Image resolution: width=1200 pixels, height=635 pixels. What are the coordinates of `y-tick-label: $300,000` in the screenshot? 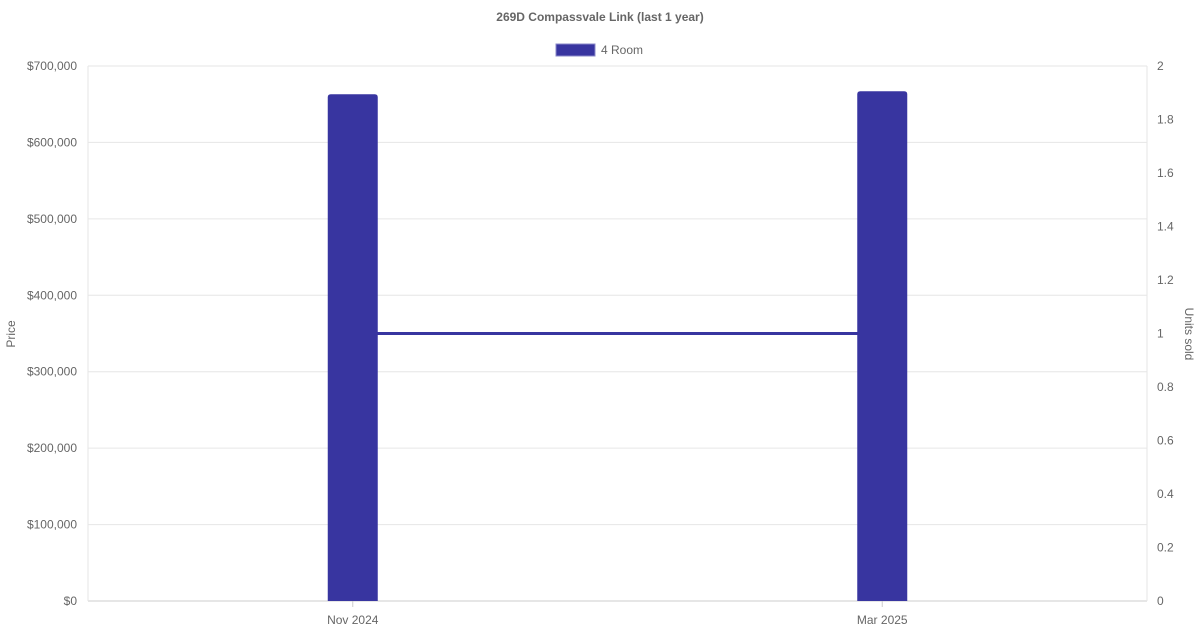 It's located at (52, 372).